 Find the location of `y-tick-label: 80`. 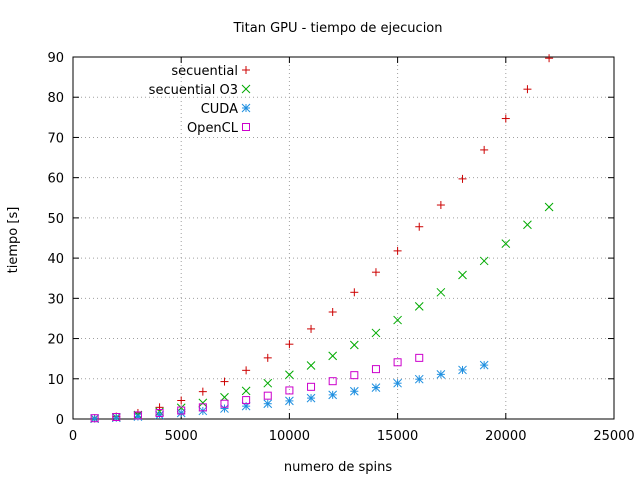

y-tick-label: 80 is located at coordinates (55, 98).